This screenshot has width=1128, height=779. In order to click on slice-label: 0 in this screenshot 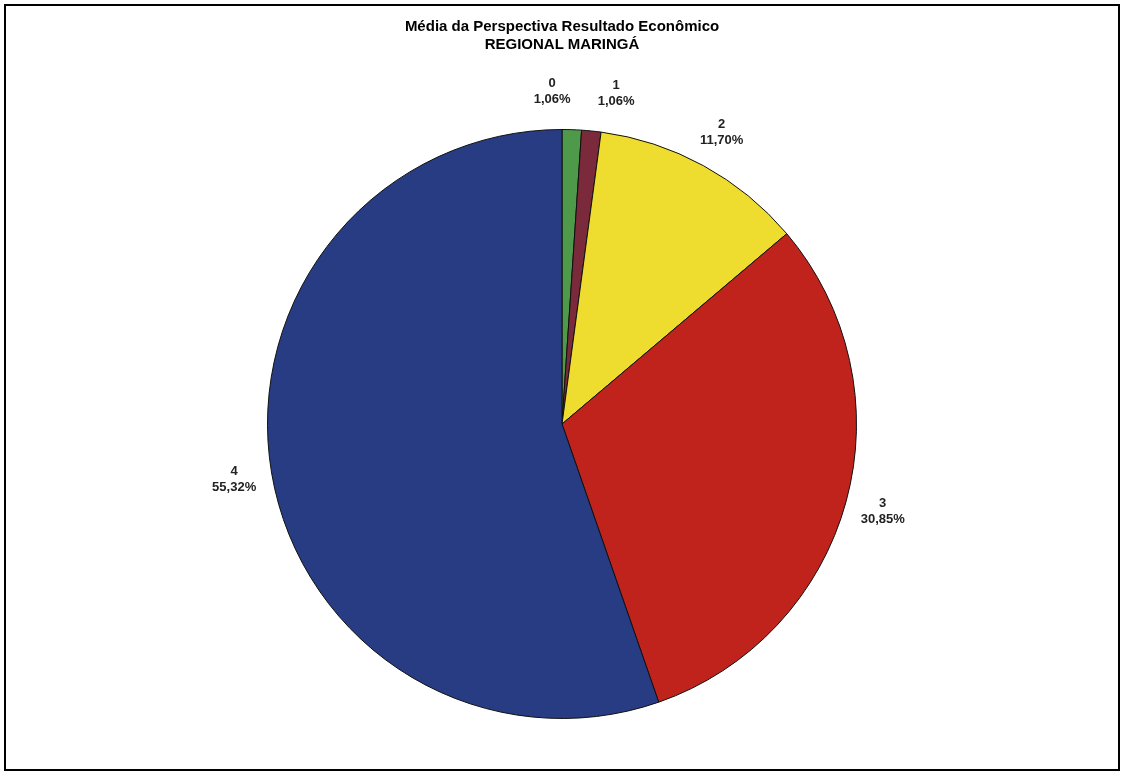, I will do `click(552, 83)`.